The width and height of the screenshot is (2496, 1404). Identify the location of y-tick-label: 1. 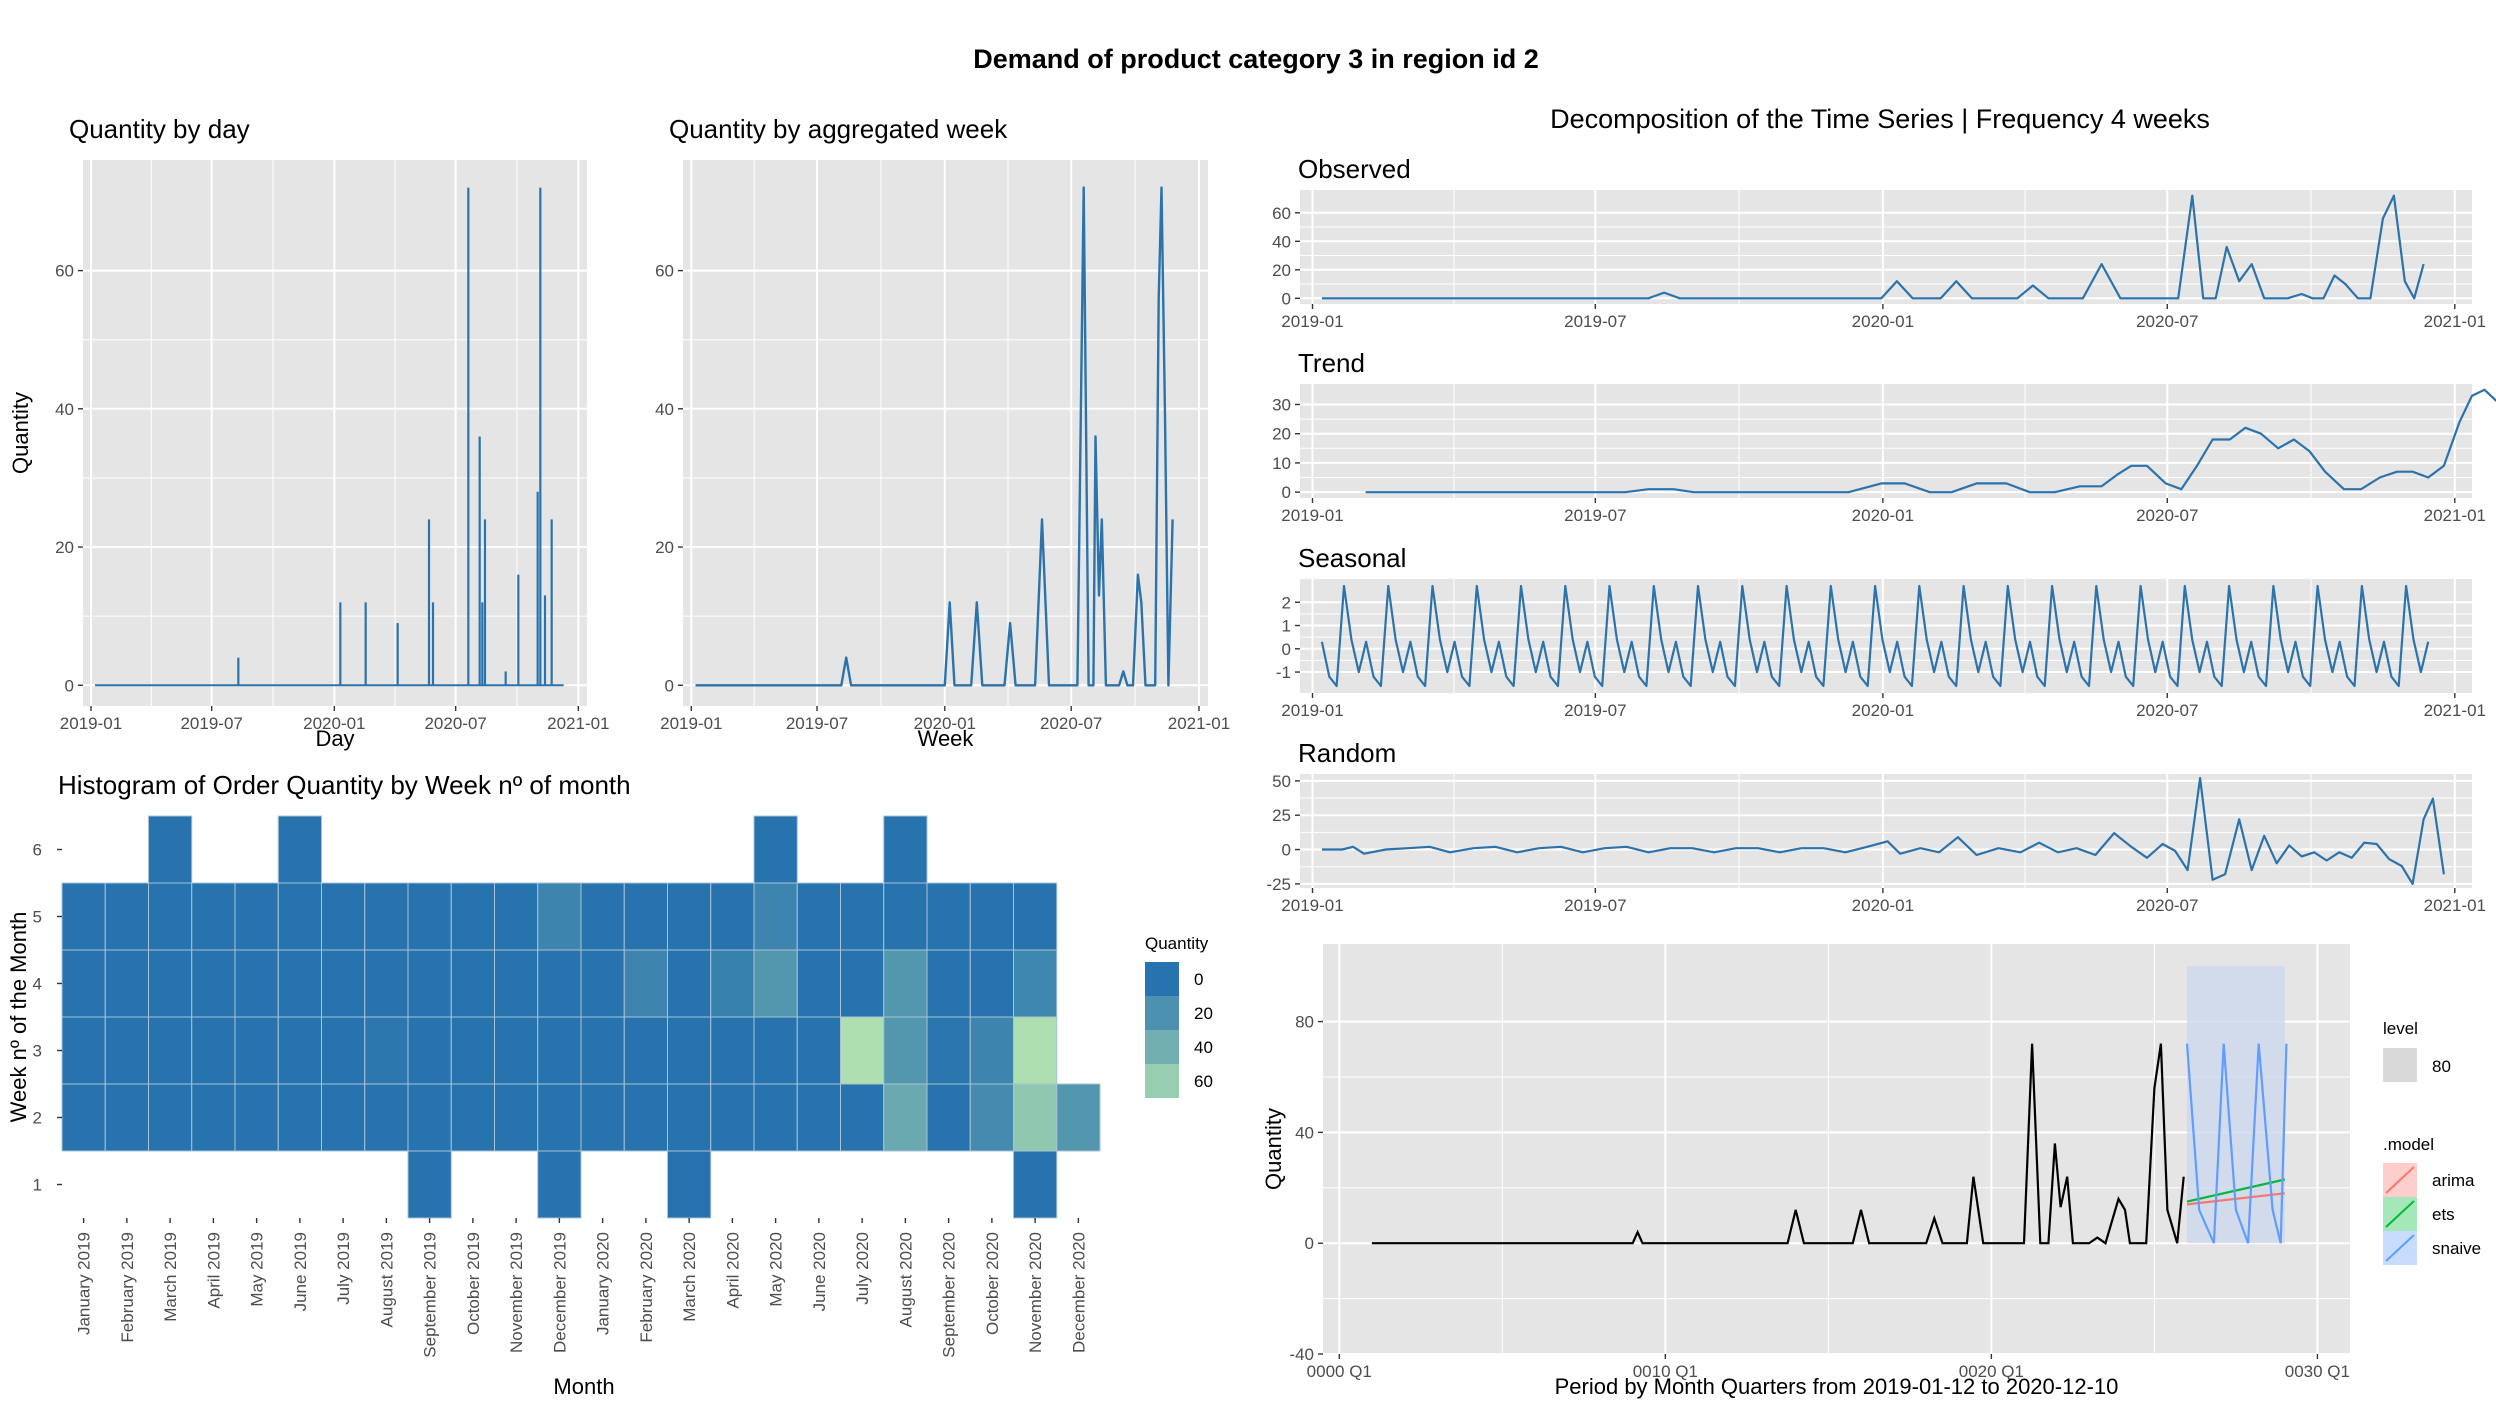
(1286, 626).